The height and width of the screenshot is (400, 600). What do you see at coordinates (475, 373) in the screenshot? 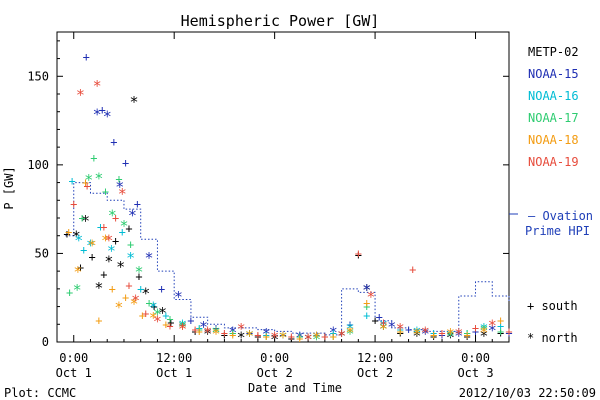
I see `x-tick-label-date: Oct 3` at bounding box center [475, 373].